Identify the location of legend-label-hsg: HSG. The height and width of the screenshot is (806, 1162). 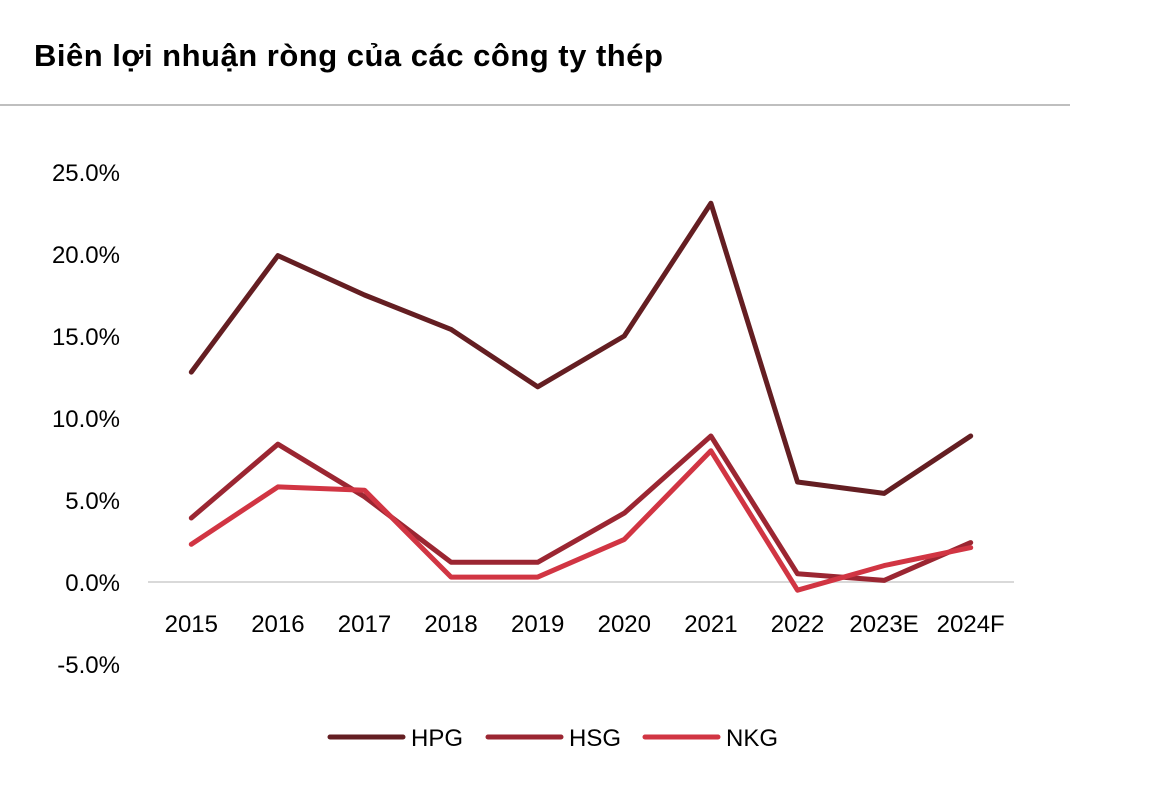
(595, 738).